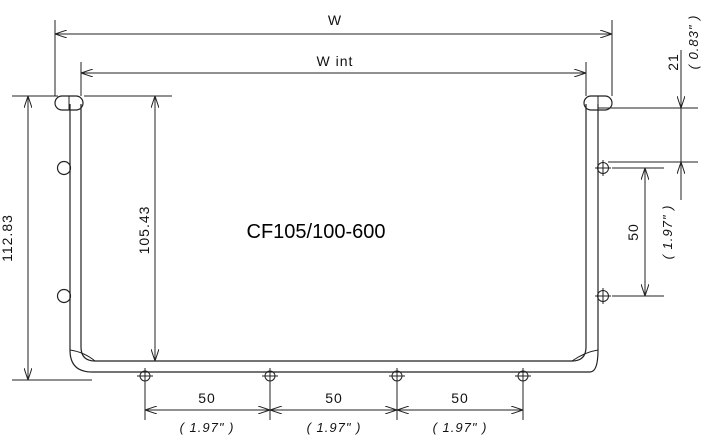 The image size is (702, 441). What do you see at coordinates (667, 232) in the screenshot?
I see `dim-side-pitch-inch: ( 1.97" )` at bounding box center [667, 232].